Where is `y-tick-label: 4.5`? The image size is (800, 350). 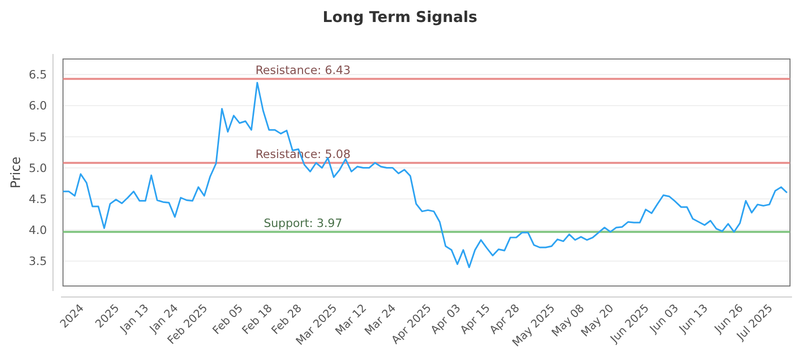 y-tick-label: 4.5 is located at coordinates (37, 199).